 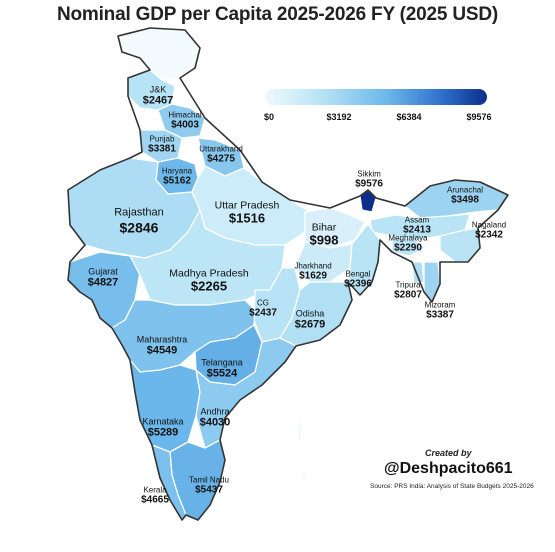 I want to click on label-uttarakhand: Uttarakhand $4275, so click(x=221, y=154).